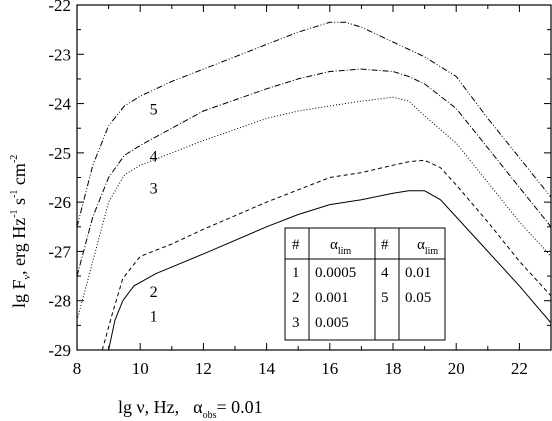  Describe the element at coordinates (154, 214) in the screenshot. I see `curve-labels: 1 2 3 4 5` at that location.